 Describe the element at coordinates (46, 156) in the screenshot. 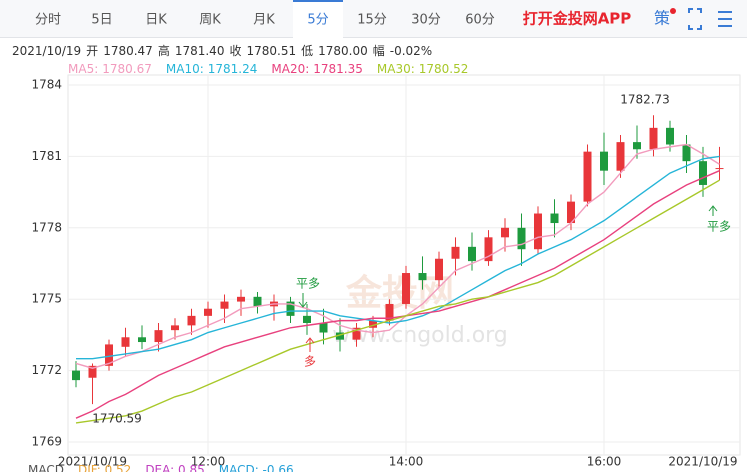

I see `y-tick-label: 1781` at that location.